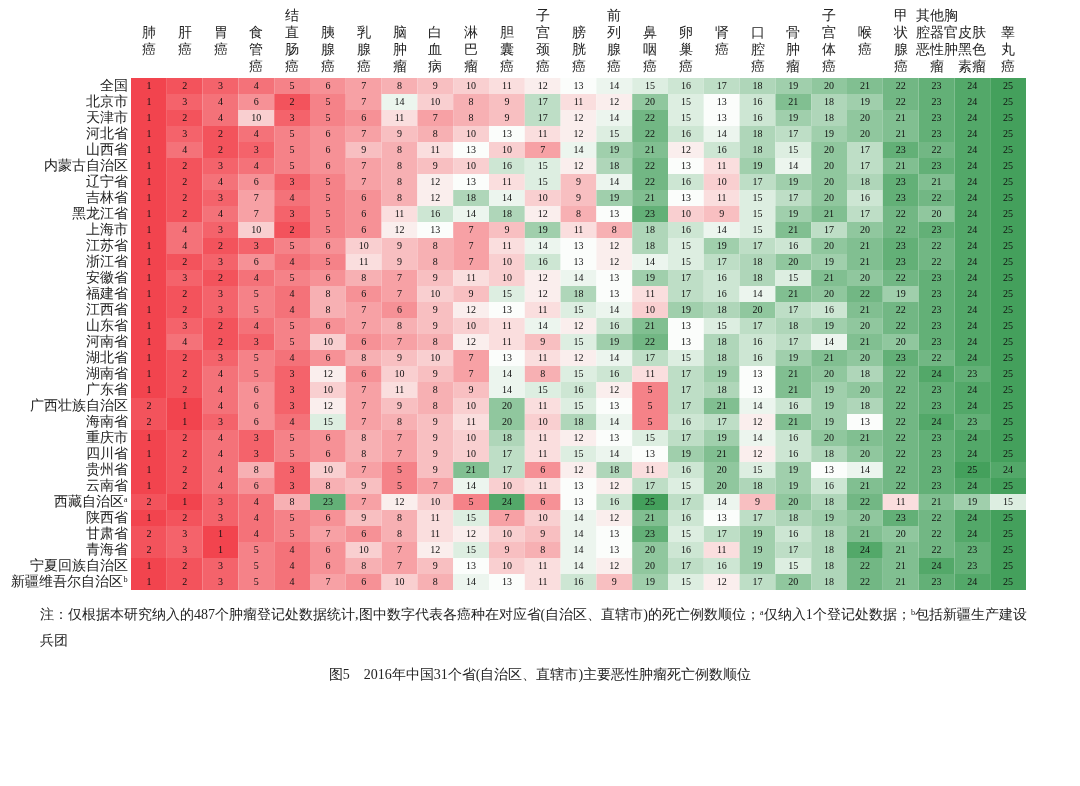 This screenshot has height=786, width=1080. Describe the element at coordinates (1008, 49) in the screenshot. I see `x-tick-label: 睾丸癌` at that location.